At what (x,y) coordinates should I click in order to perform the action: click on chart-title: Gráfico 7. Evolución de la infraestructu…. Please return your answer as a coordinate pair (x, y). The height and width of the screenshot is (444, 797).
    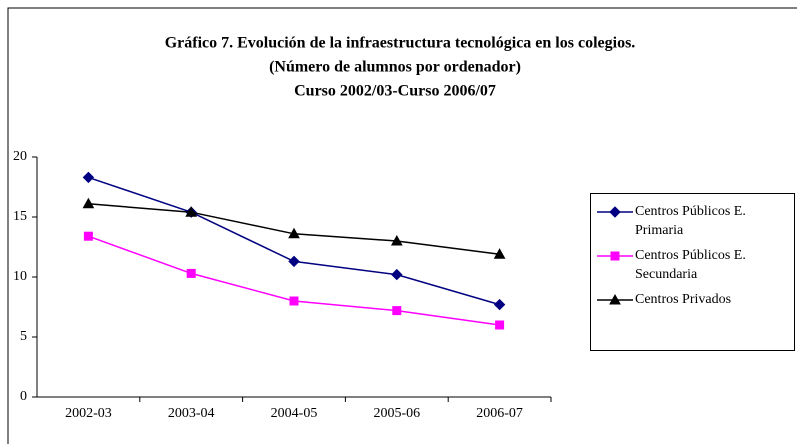
    Looking at the image, I should click on (400, 43).